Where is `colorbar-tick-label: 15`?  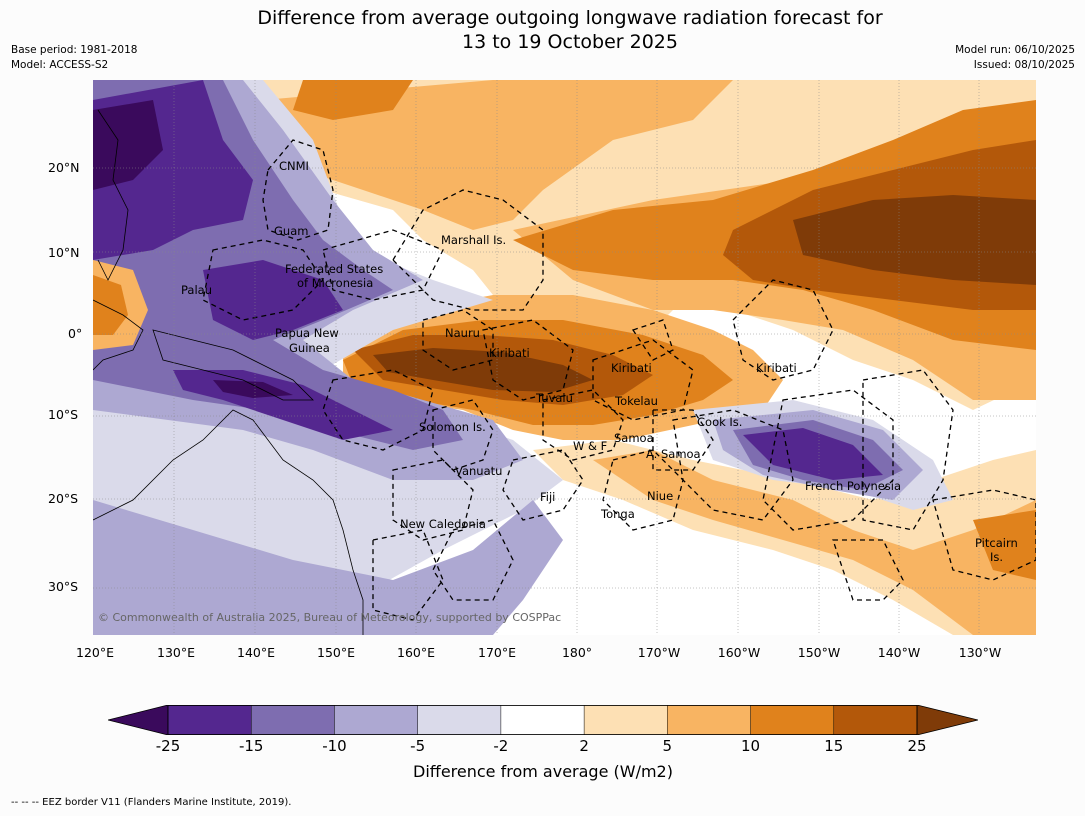
colorbar-tick-label: 15 is located at coordinates (834, 746).